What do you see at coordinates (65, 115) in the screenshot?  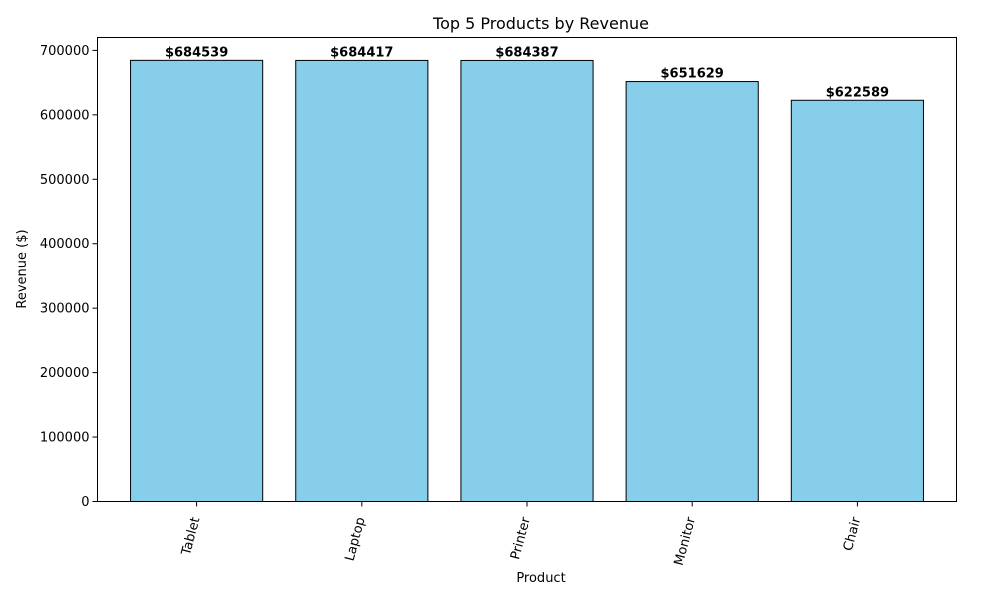 I see `y-tick-label: 600000` at bounding box center [65, 115].